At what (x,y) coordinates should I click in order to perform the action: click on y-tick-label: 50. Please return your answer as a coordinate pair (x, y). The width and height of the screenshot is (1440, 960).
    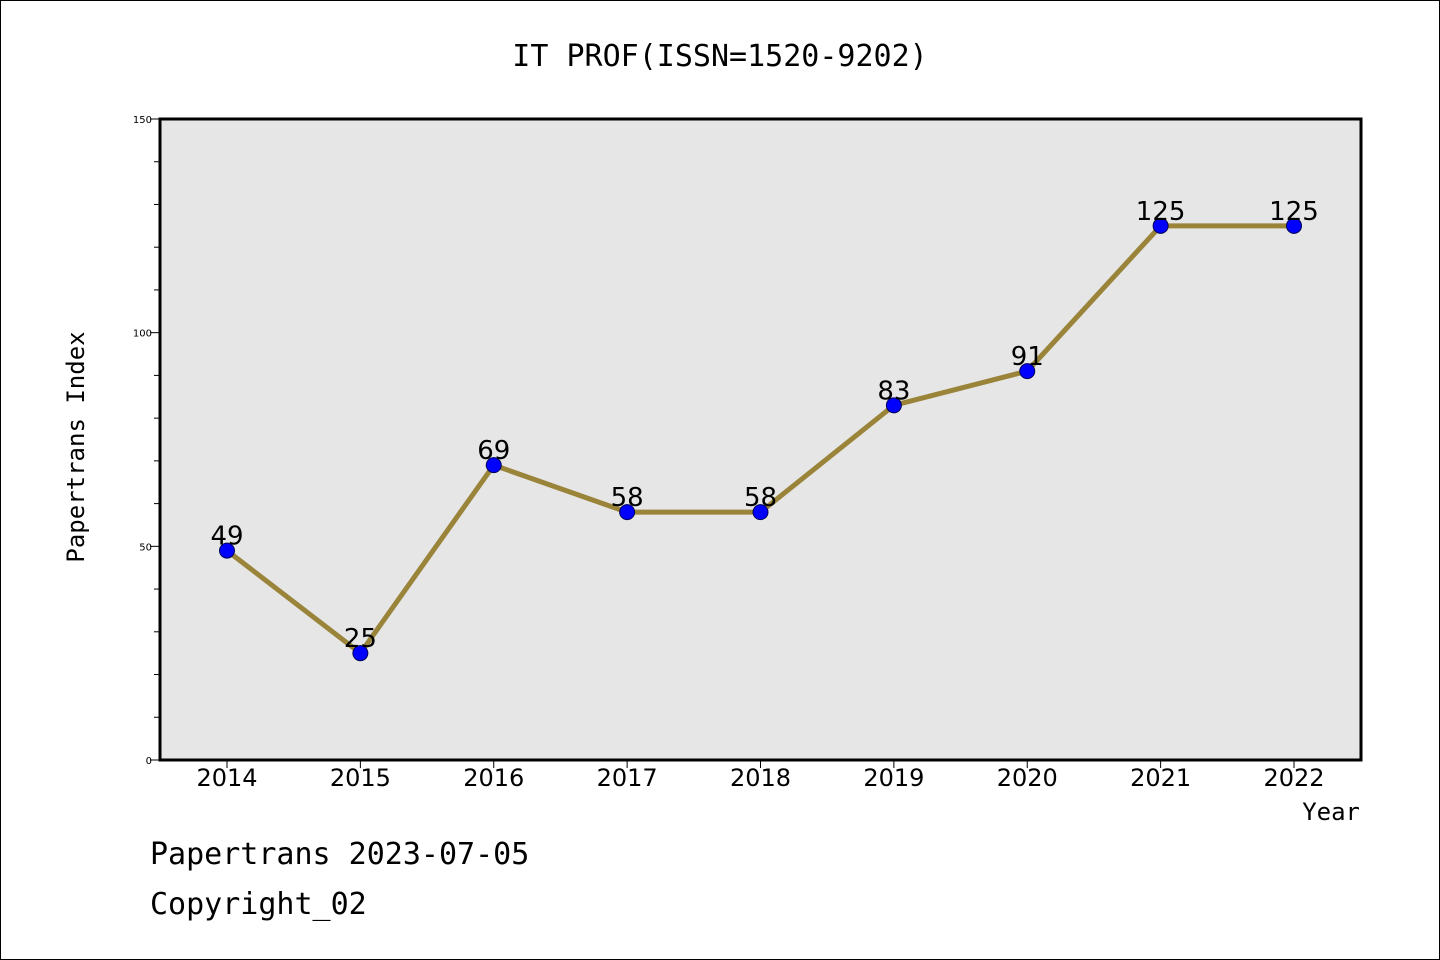
    Looking at the image, I should click on (145, 547).